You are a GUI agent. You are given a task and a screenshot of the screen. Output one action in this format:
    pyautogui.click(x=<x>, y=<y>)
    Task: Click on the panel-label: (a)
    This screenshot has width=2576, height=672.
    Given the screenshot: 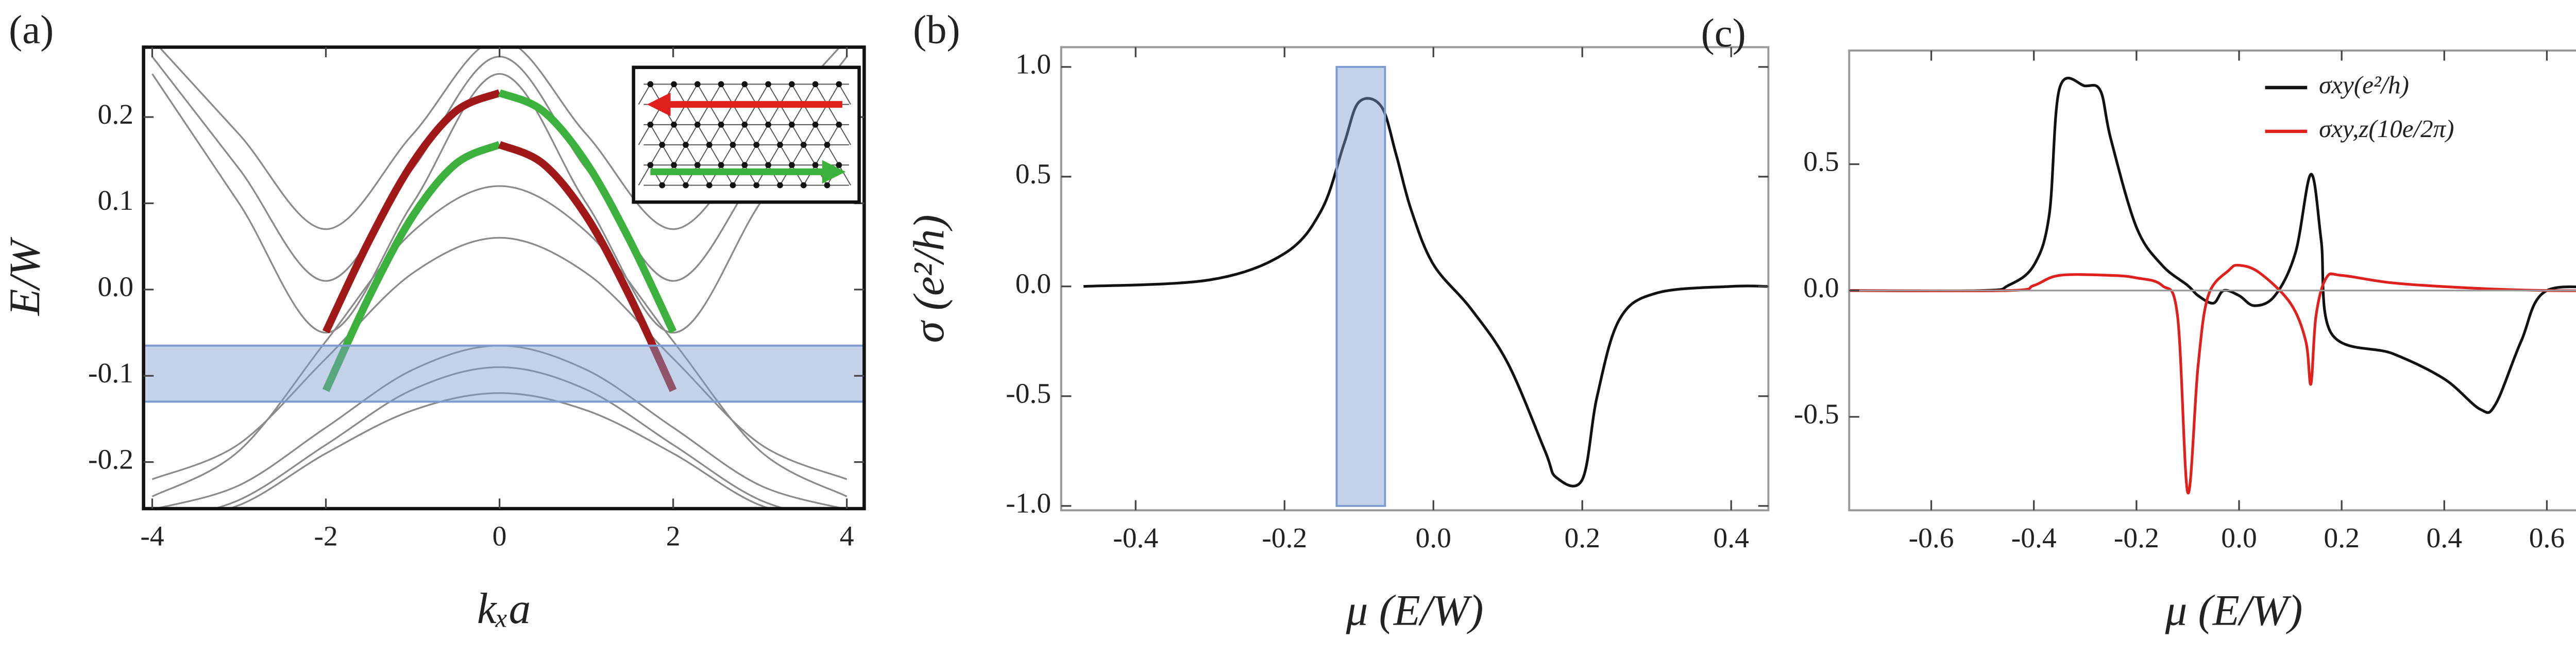 What is the action you would take?
    pyautogui.click(x=31, y=30)
    